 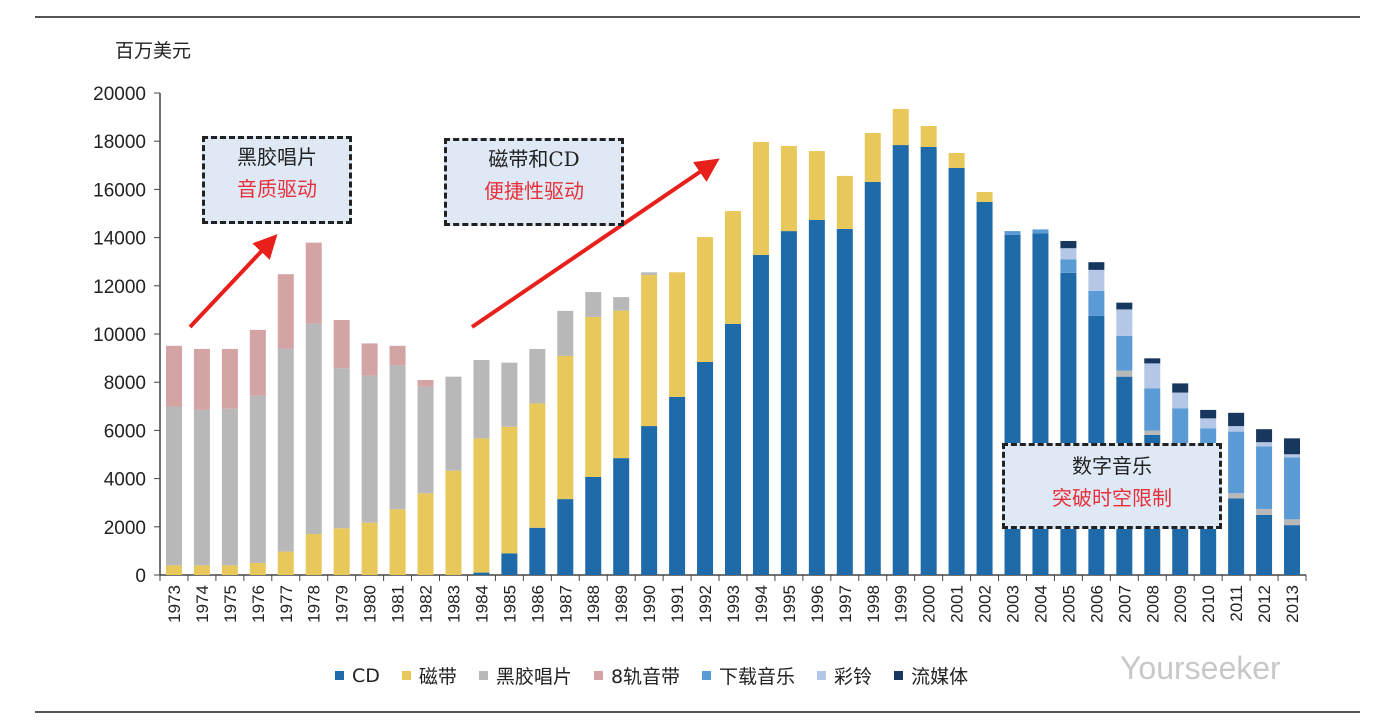 I want to click on annotation-tape-cd-title: 磁带和CD, so click(x=534, y=159).